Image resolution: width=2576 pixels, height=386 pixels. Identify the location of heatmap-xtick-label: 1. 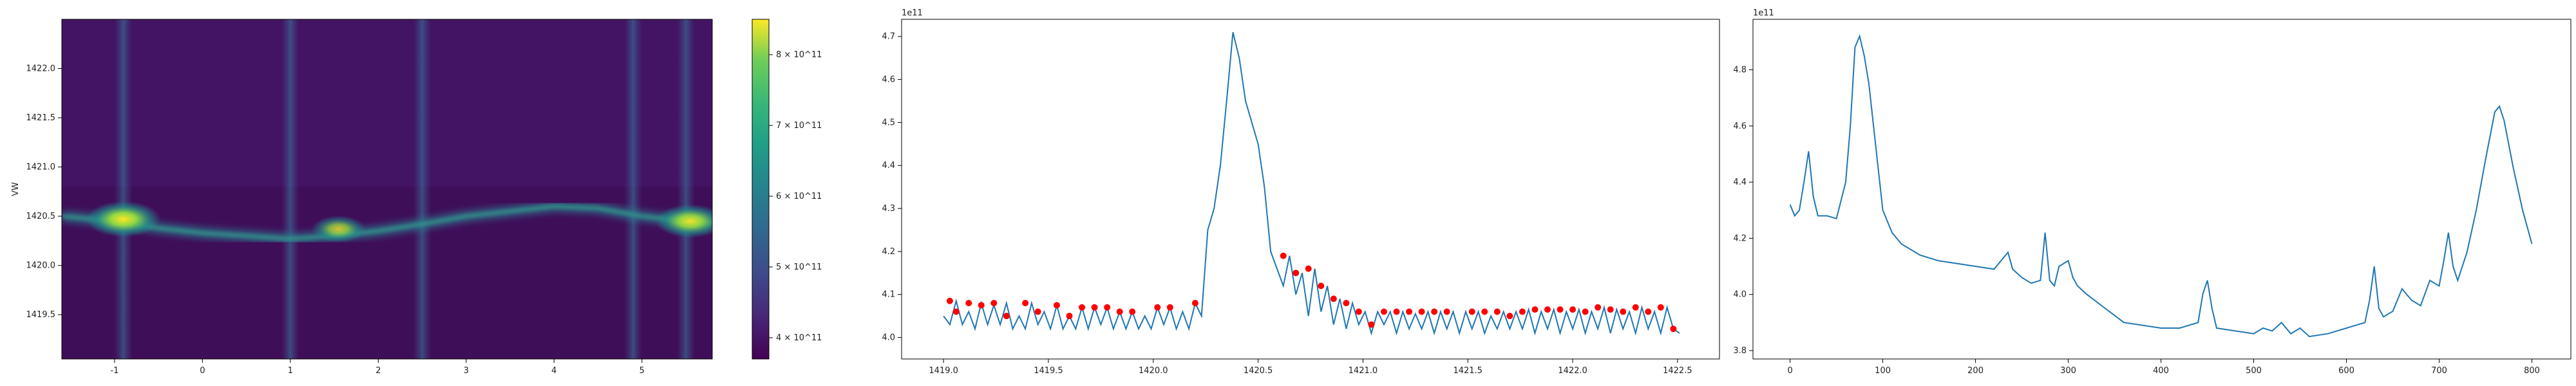
(290, 371).